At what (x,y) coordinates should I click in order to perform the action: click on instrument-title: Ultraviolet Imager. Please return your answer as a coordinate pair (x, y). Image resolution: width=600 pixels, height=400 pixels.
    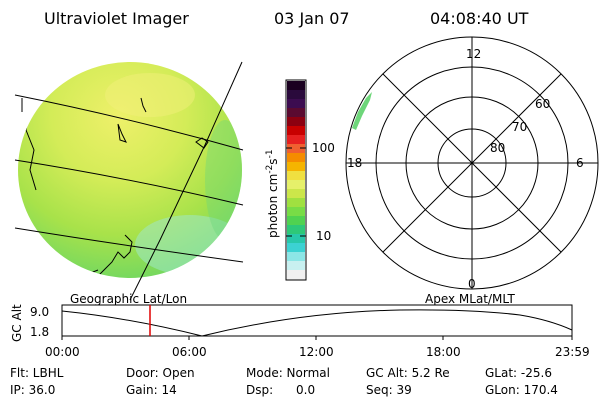
    Looking at the image, I should click on (116, 18).